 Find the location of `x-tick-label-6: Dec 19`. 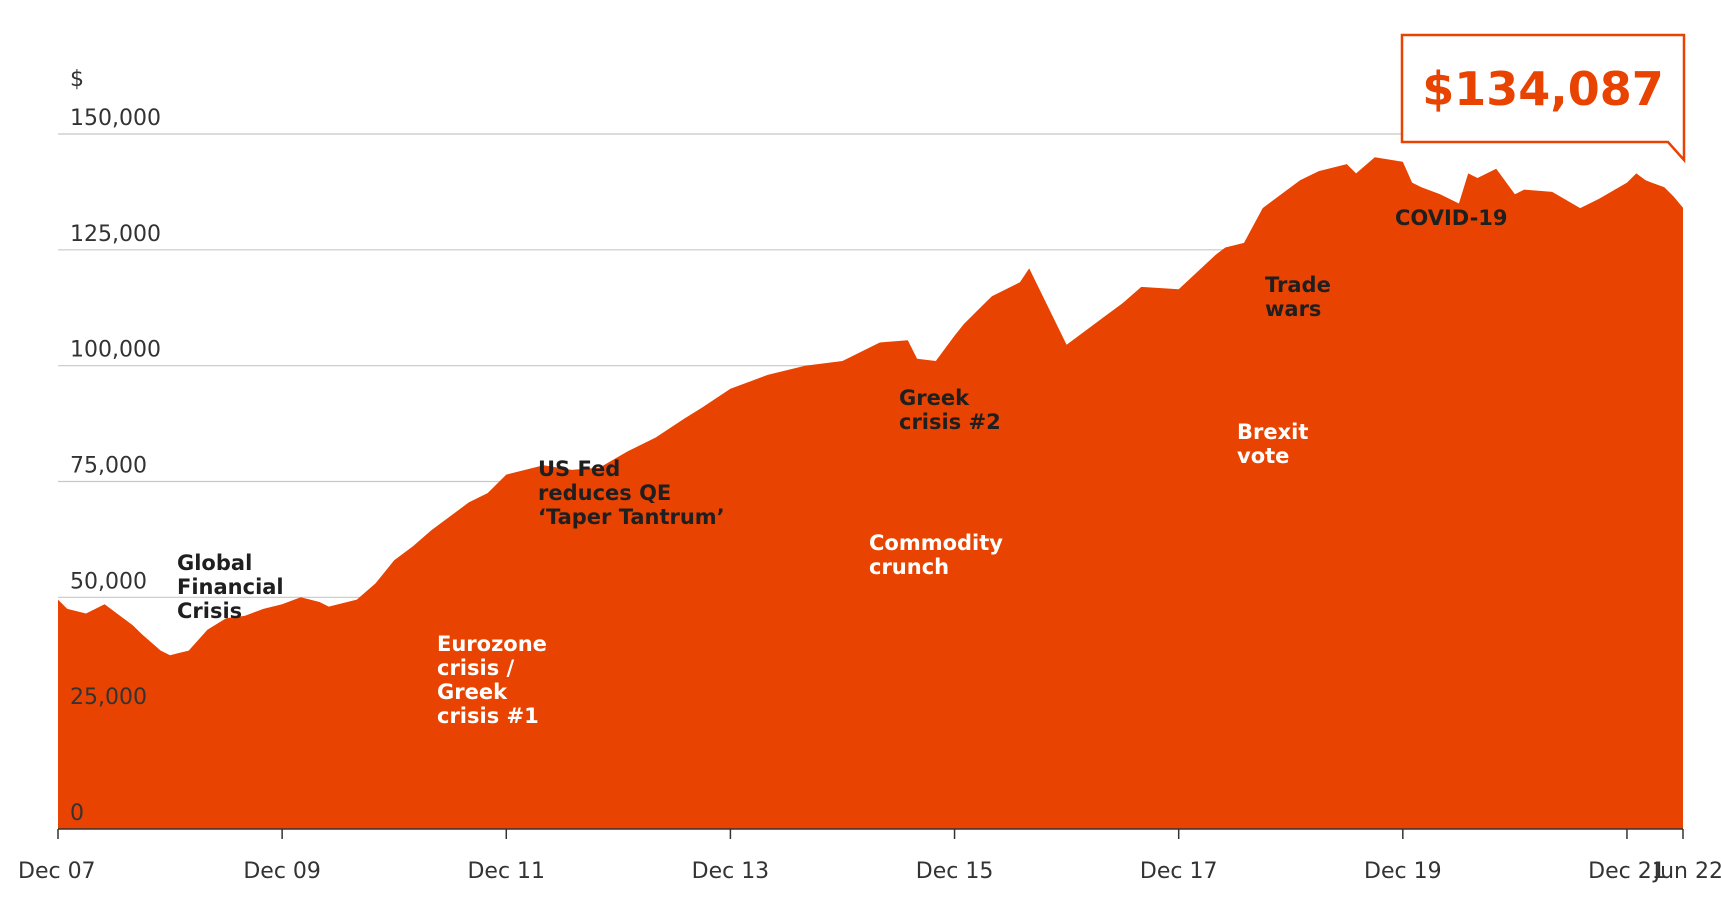

x-tick-label-6: Dec 19 is located at coordinates (1403, 871).